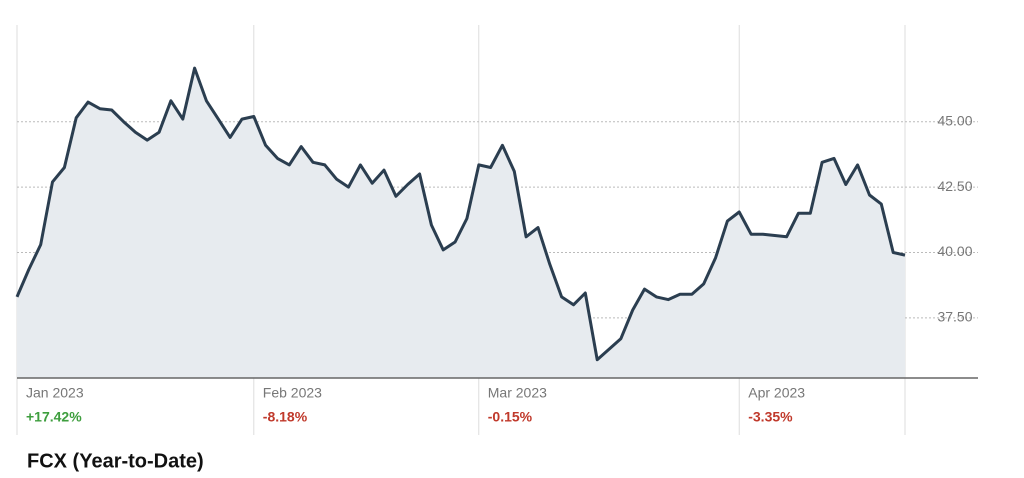 The height and width of the screenshot is (478, 1024). What do you see at coordinates (954, 186) in the screenshot?
I see `y-tick-label: 42.50` at bounding box center [954, 186].